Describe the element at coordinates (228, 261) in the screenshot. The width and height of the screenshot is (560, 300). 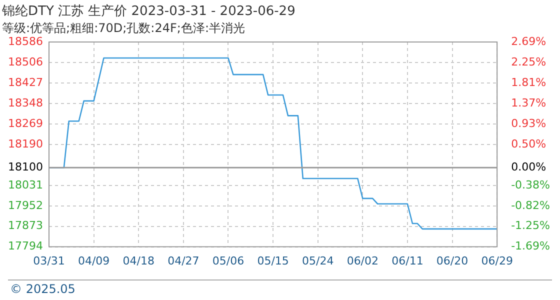
I see `x-tick-label: 05/06` at that location.